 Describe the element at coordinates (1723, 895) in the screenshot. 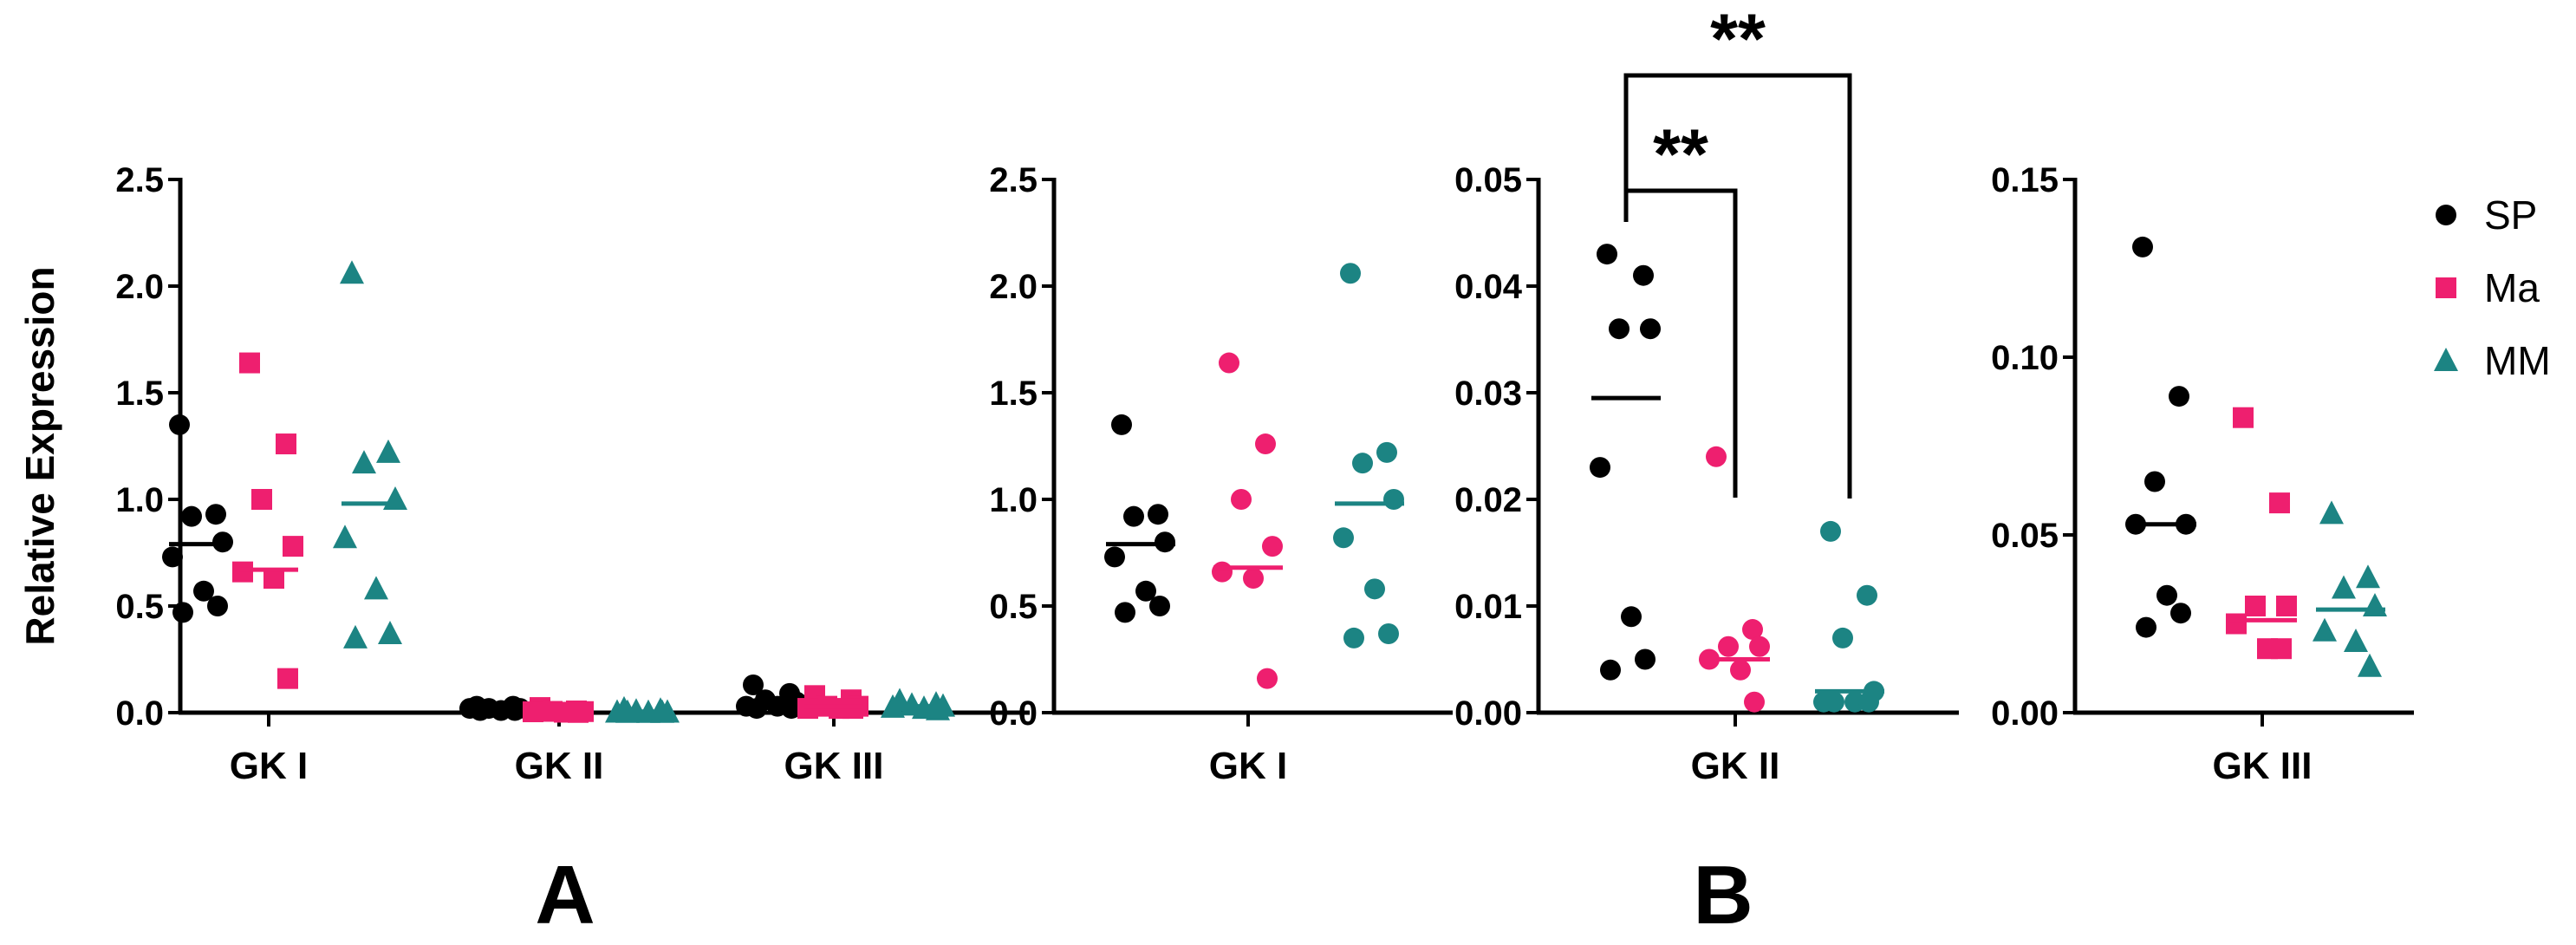

I see `panel-label-b: B` at that location.